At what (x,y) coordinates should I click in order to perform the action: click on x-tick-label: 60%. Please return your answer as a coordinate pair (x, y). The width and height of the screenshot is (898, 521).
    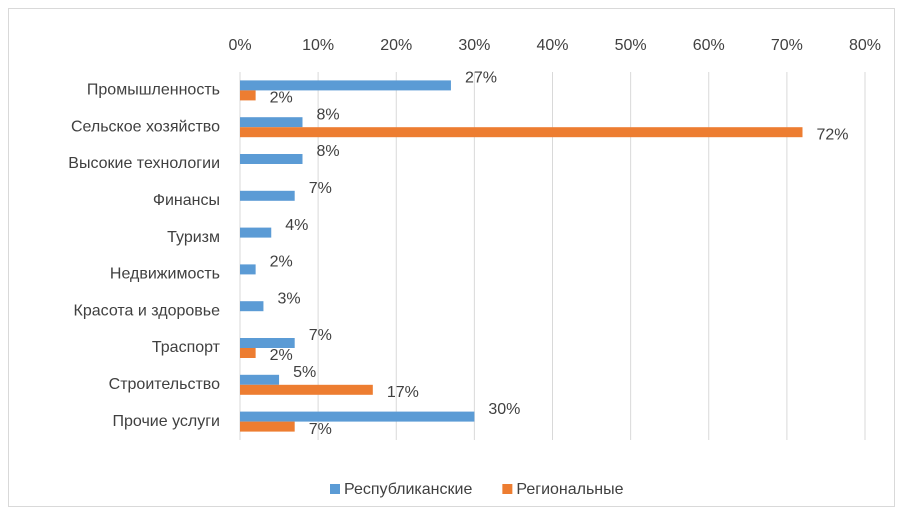
    Looking at the image, I should click on (709, 45).